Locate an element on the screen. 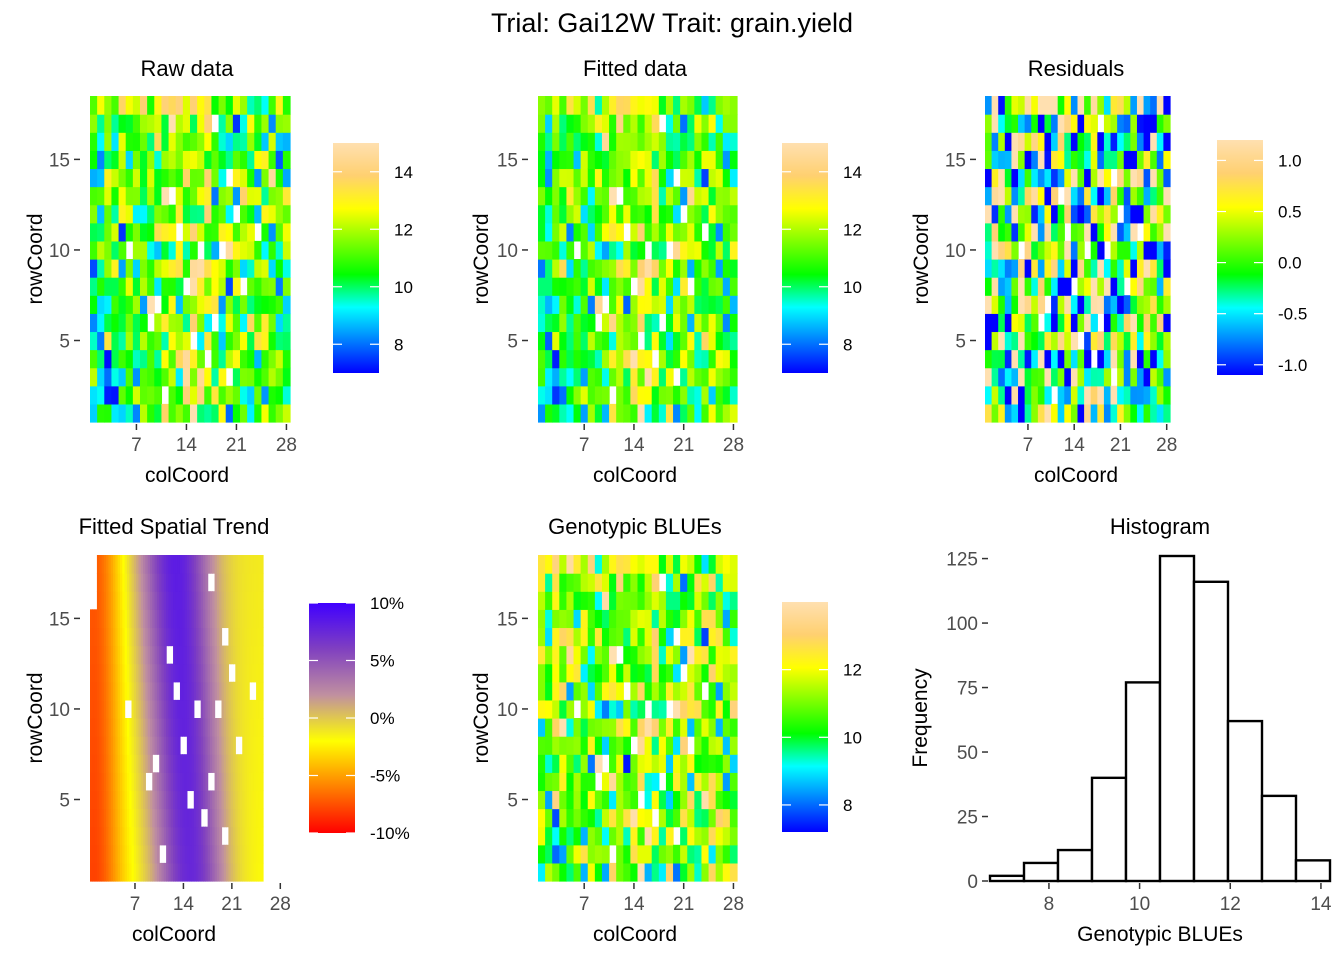  x-tick-label: 28 is located at coordinates (733, 904).